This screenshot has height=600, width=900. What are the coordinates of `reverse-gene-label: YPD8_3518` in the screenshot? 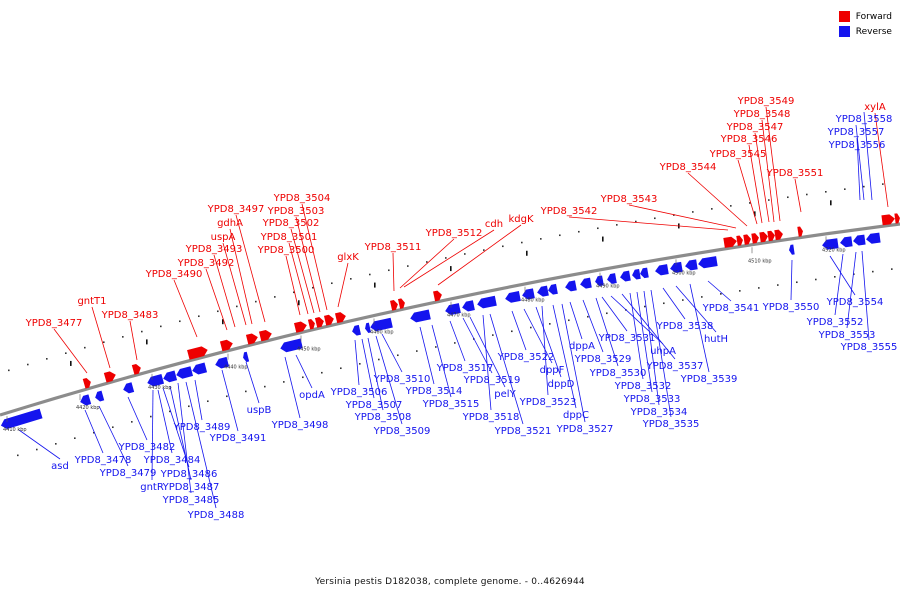 It's located at (491, 417).